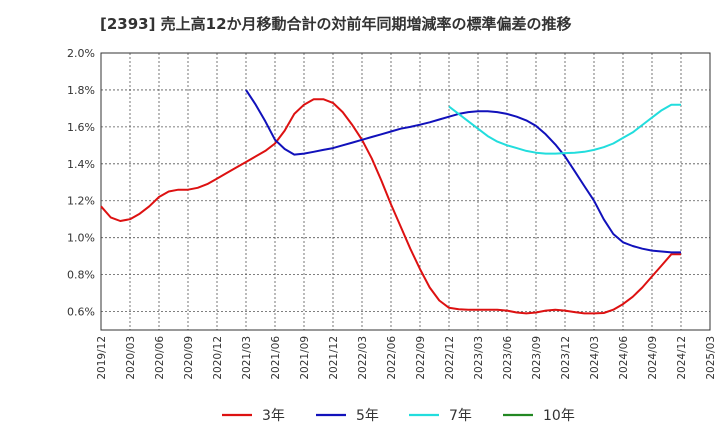 The width and height of the screenshot is (720, 440). Describe the element at coordinates (539, 416) in the screenshot. I see `legend-item: 10年` at that location.